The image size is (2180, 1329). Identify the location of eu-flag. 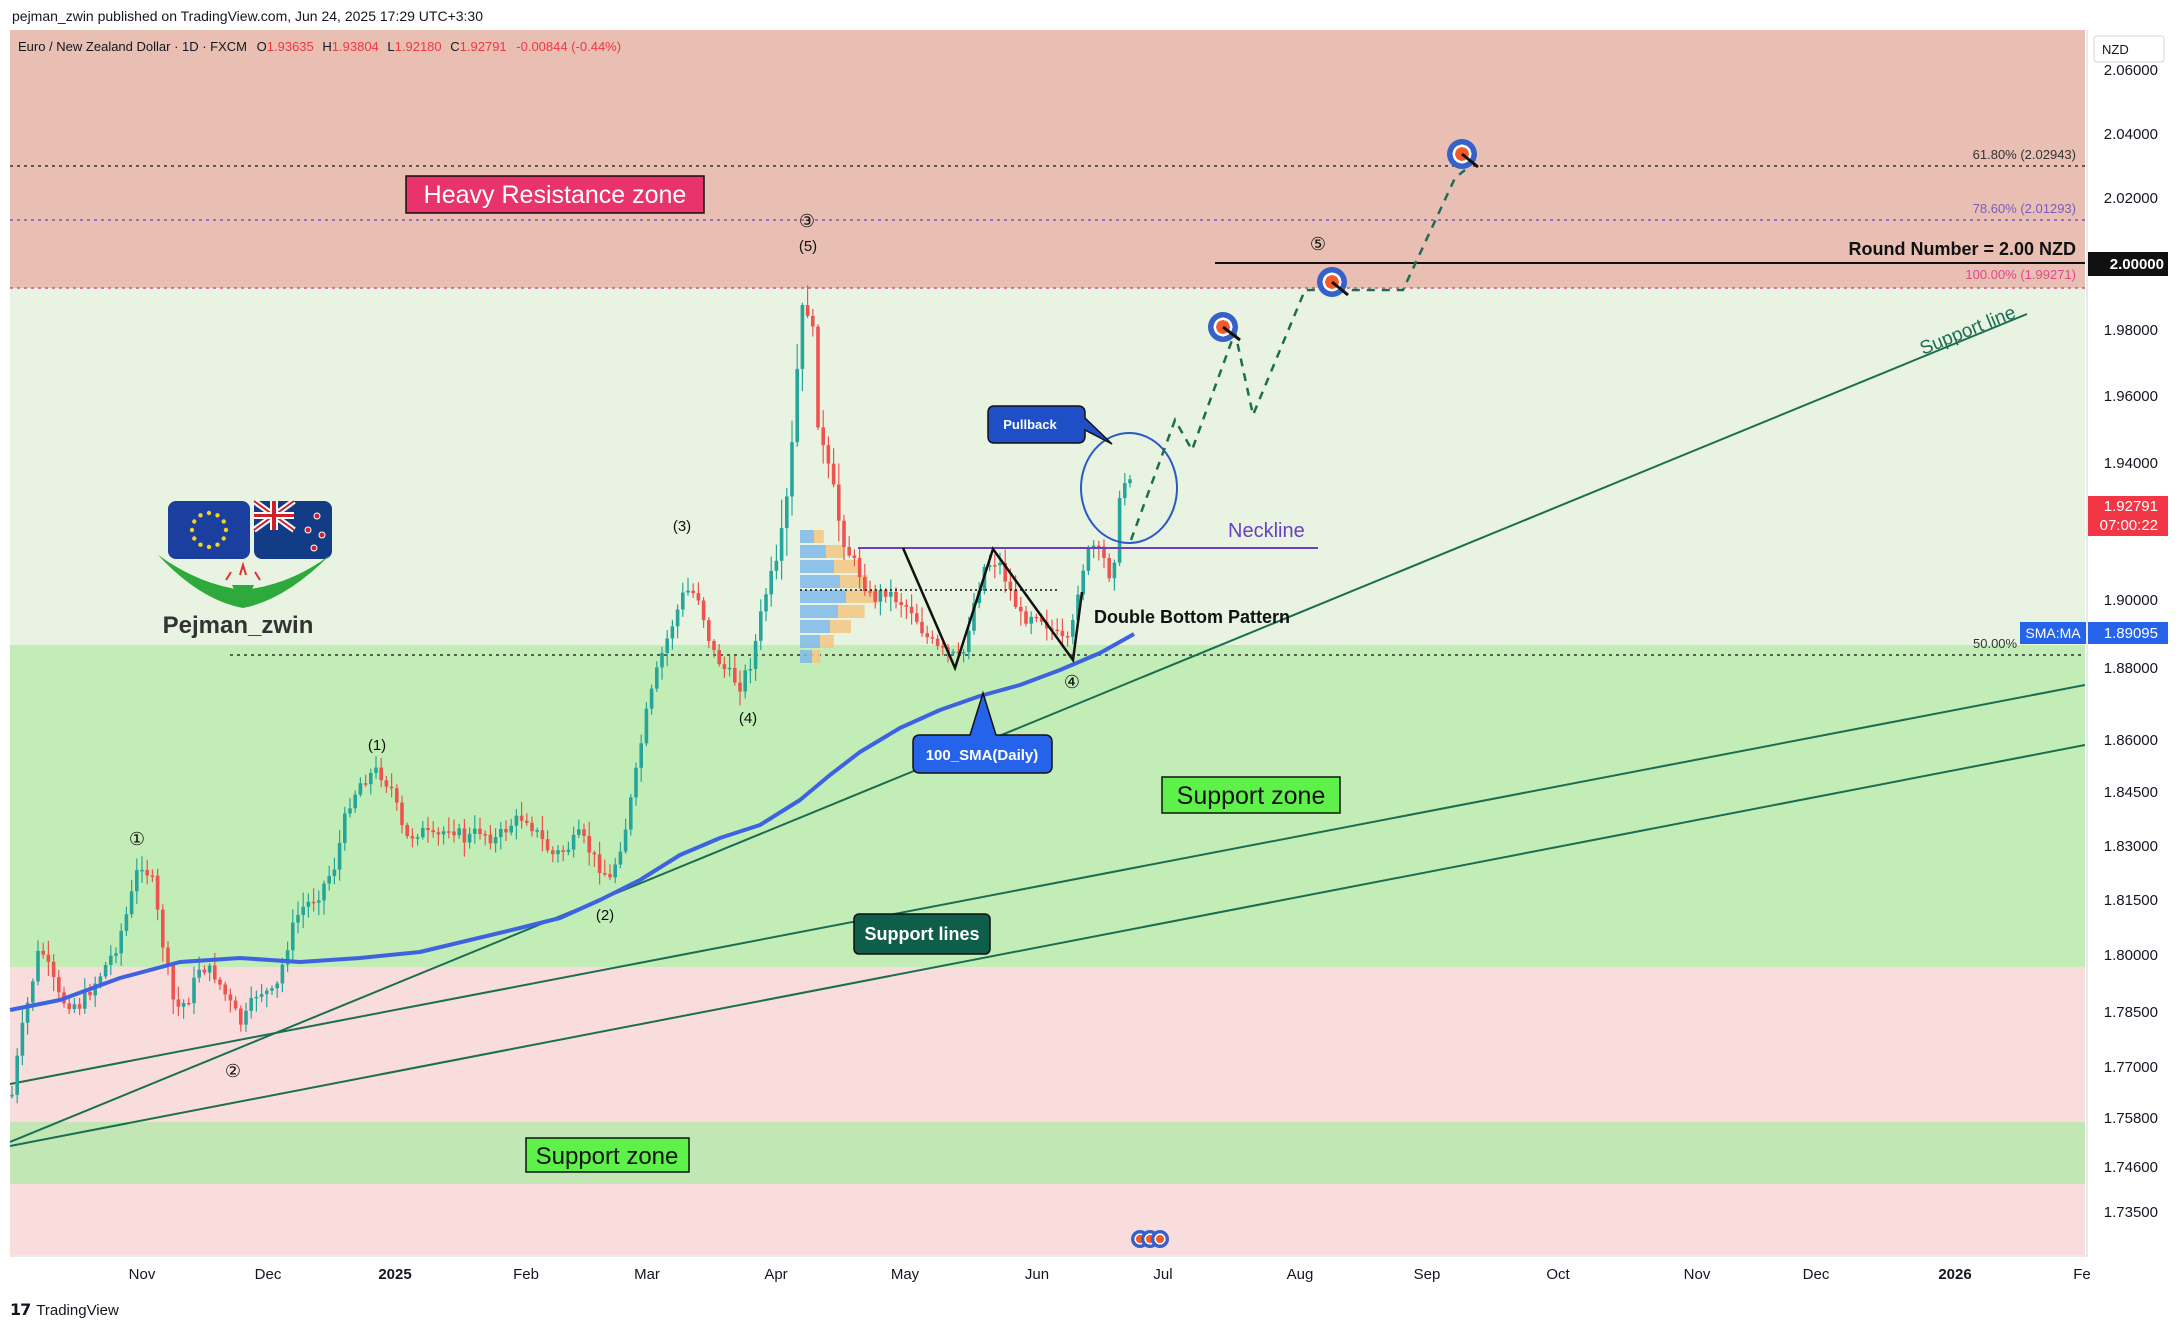
(209, 530).